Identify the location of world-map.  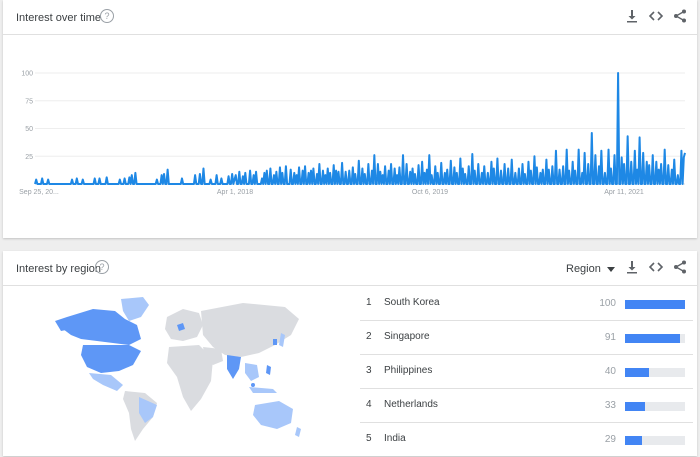
(178, 370).